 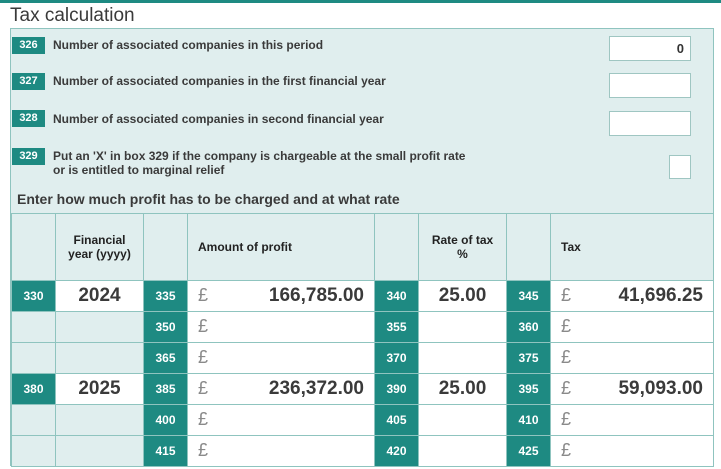 I want to click on box-code-370: 370, so click(x=396, y=358).